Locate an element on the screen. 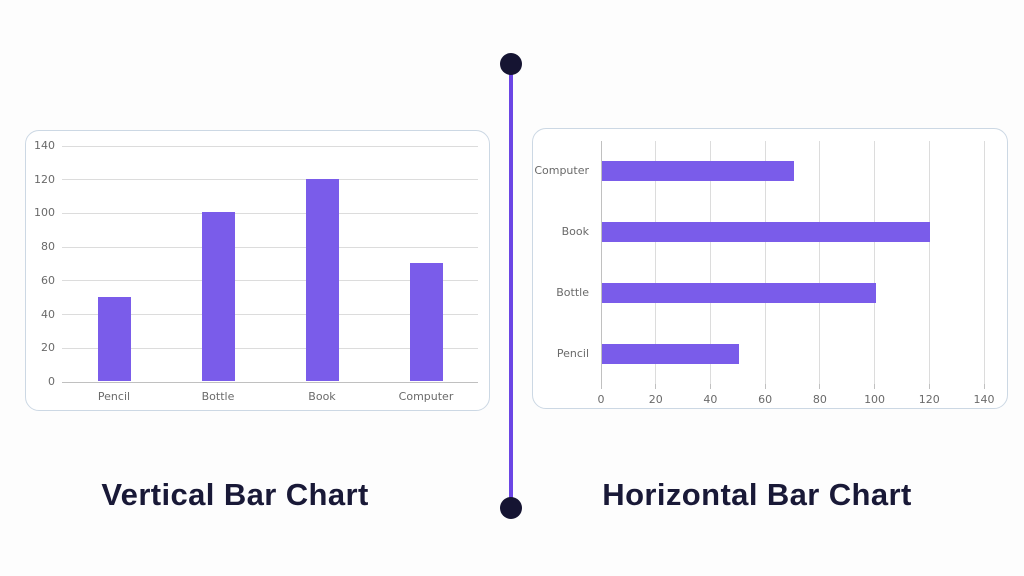 The image size is (1024, 576). x-axis-tick-label: 140 is located at coordinates (984, 399).